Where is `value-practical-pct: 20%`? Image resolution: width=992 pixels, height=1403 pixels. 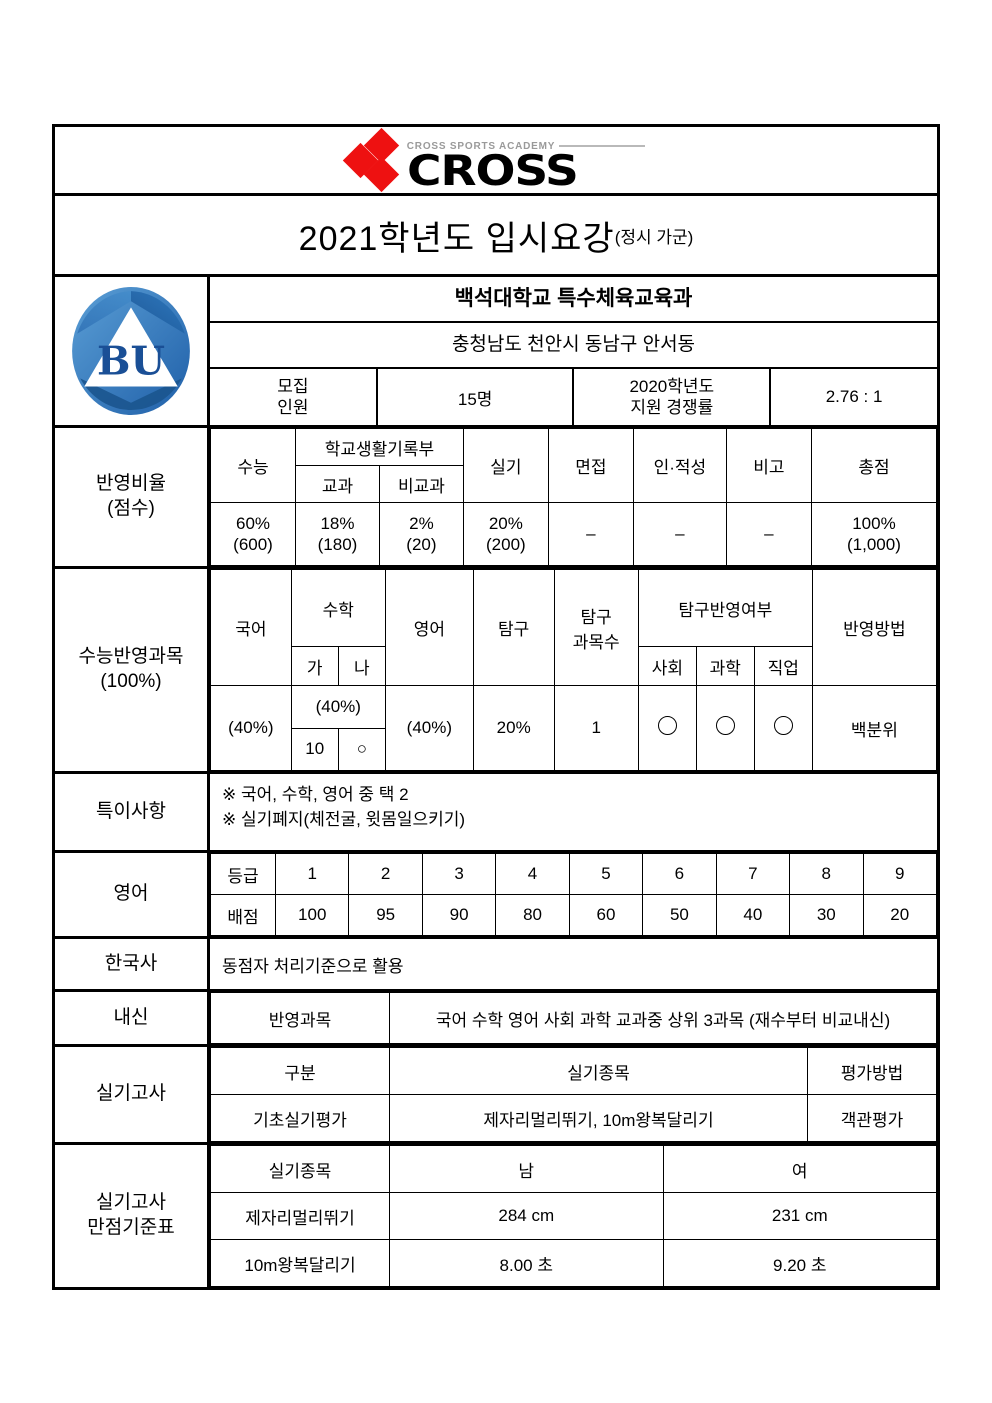
value-practical-pct: 20% is located at coordinates (505, 523).